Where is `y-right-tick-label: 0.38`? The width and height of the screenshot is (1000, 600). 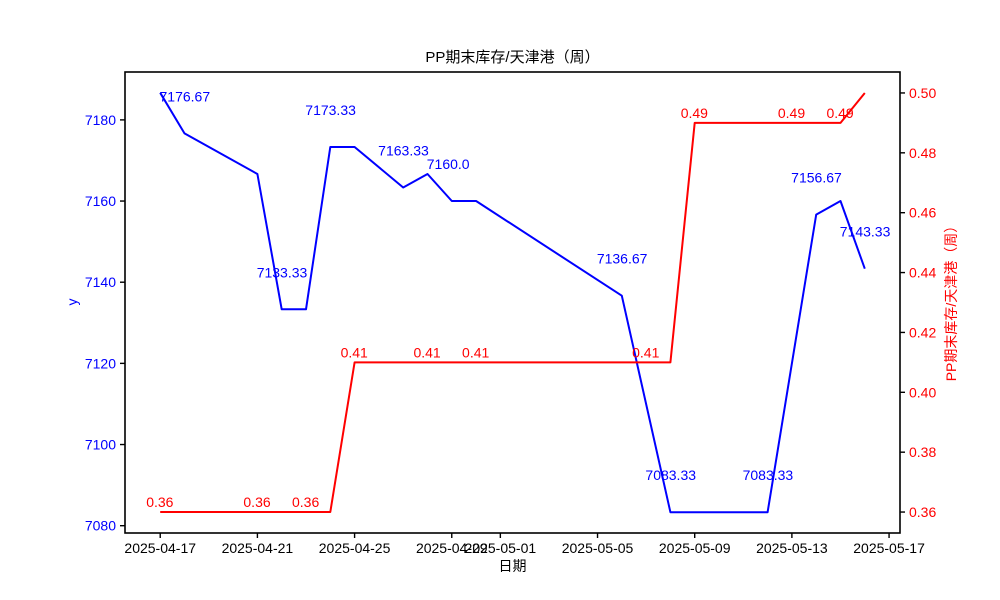
y-right-tick-label: 0.38 is located at coordinates (922, 452).